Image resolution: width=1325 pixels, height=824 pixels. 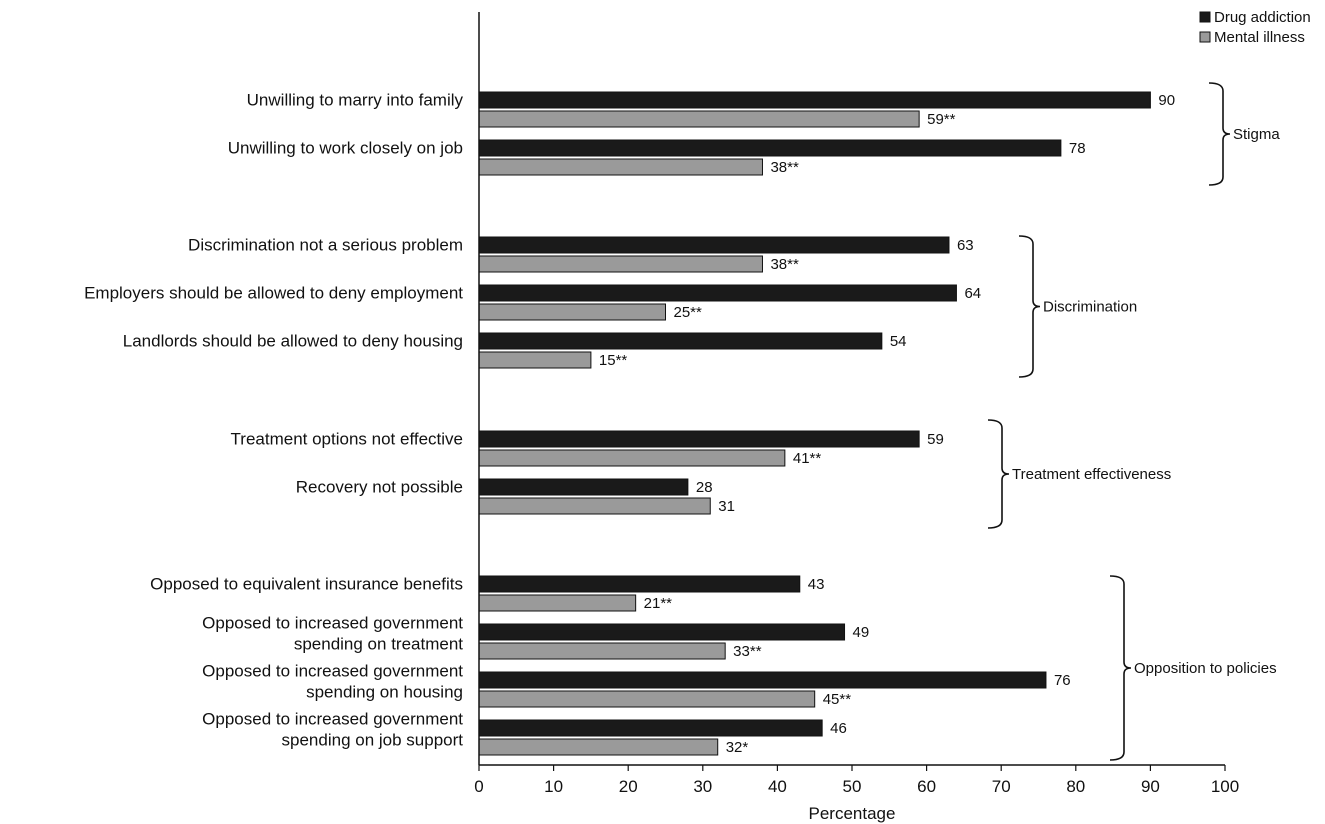 What do you see at coordinates (1001, 786) in the screenshot?
I see `x-tick-label: 70` at bounding box center [1001, 786].